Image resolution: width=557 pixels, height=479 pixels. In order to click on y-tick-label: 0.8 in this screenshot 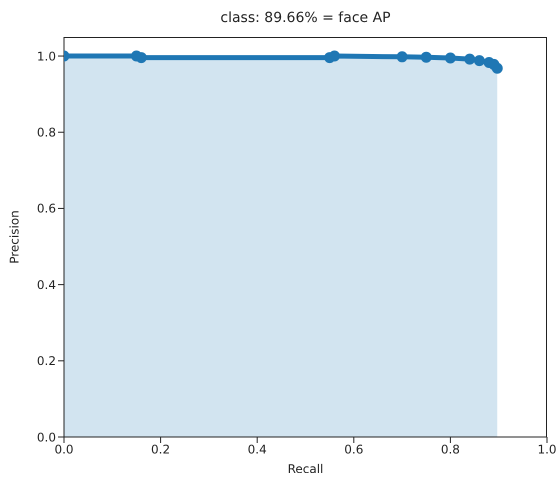, I will do `click(46, 133)`.